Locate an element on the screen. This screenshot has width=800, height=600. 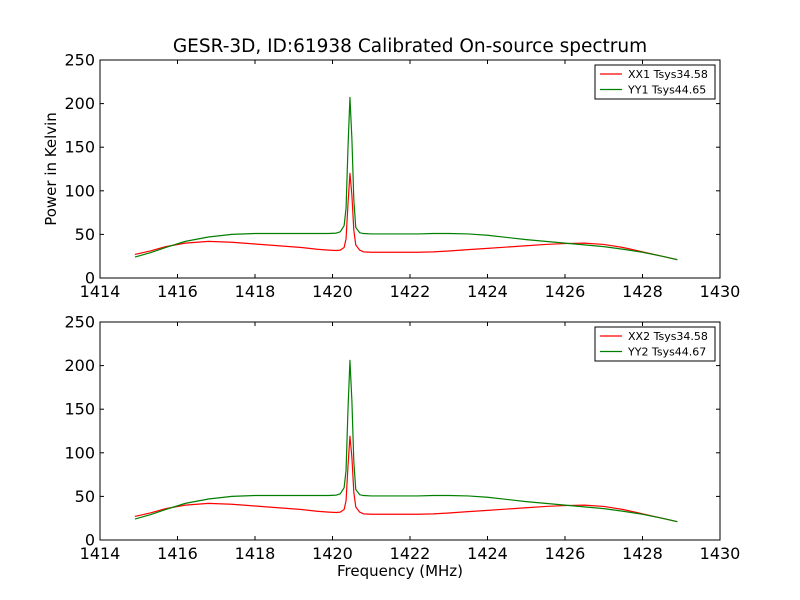
legend: XX1 Tsys34.58 YY1 Tsys44.65 is located at coordinates (655, 82).